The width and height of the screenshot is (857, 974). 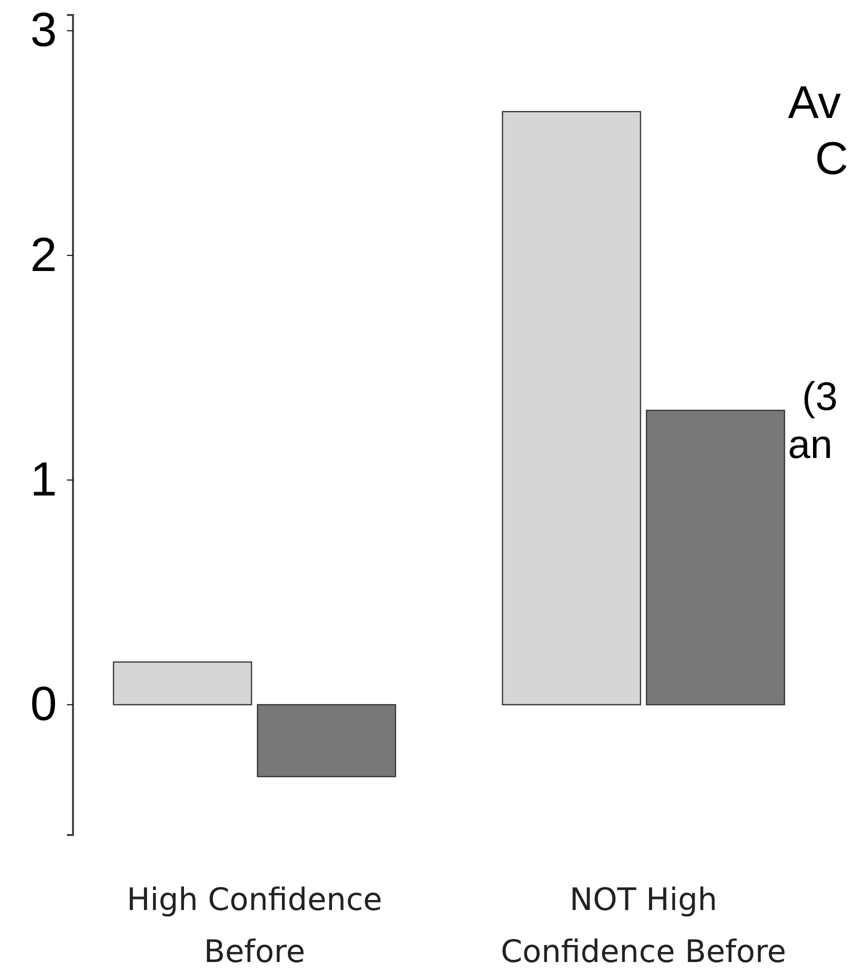 What do you see at coordinates (814, 102) in the screenshot?
I see `annotation: Av` at bounding box center [814, 102].